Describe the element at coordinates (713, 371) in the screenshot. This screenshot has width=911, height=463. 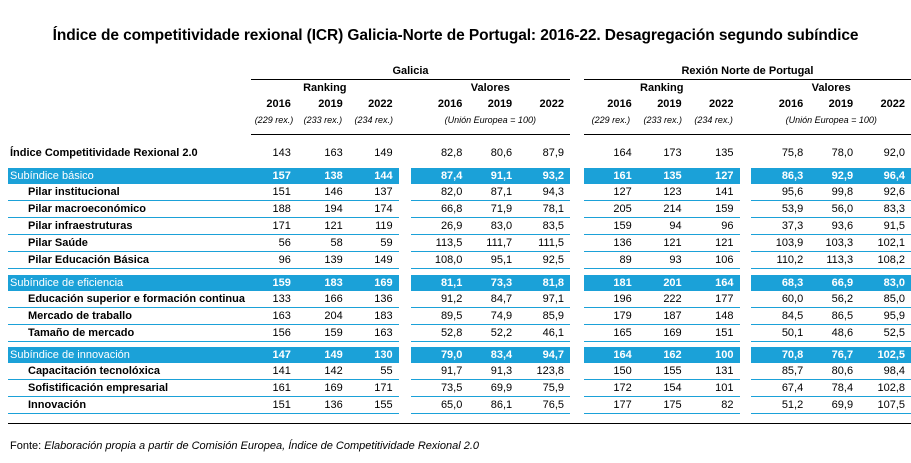
I see `cell-value: 131` at that location.